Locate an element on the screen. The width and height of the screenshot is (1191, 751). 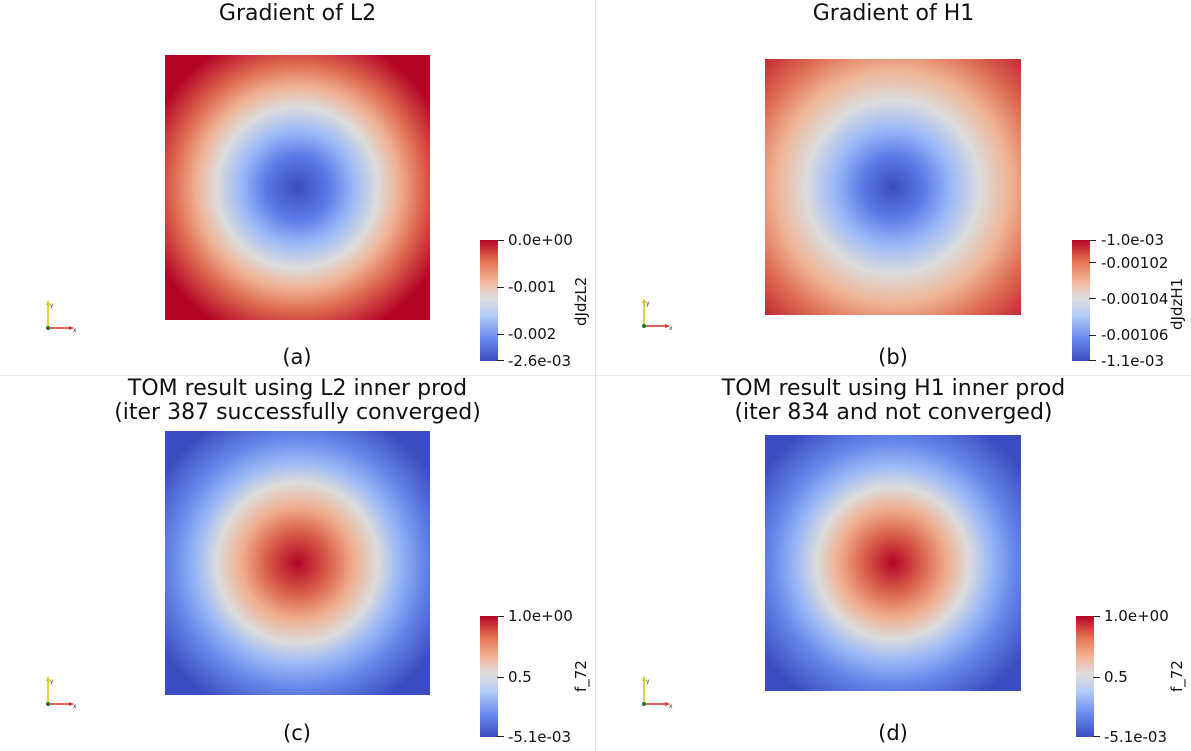
panel-d-colorbar is located at coordinates (1085, 676).